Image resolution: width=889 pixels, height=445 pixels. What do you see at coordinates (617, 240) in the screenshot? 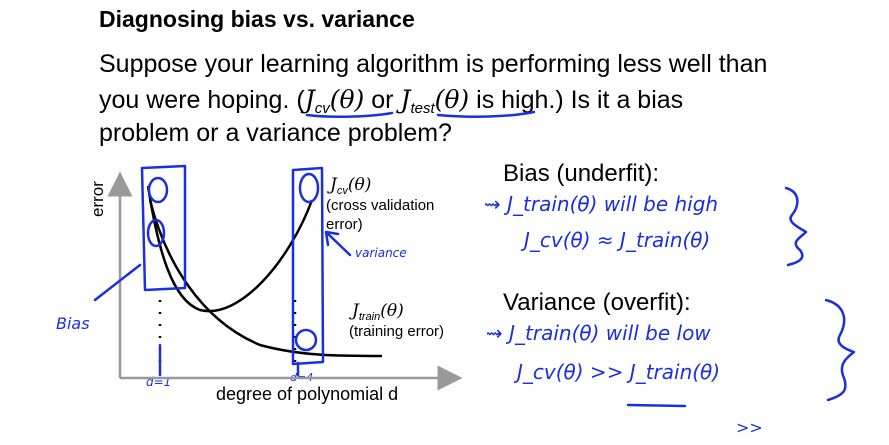
I see `bias-note-line-2: J_cv(θ) ≈ J_train(θ)` at bounding box center [617, 240].